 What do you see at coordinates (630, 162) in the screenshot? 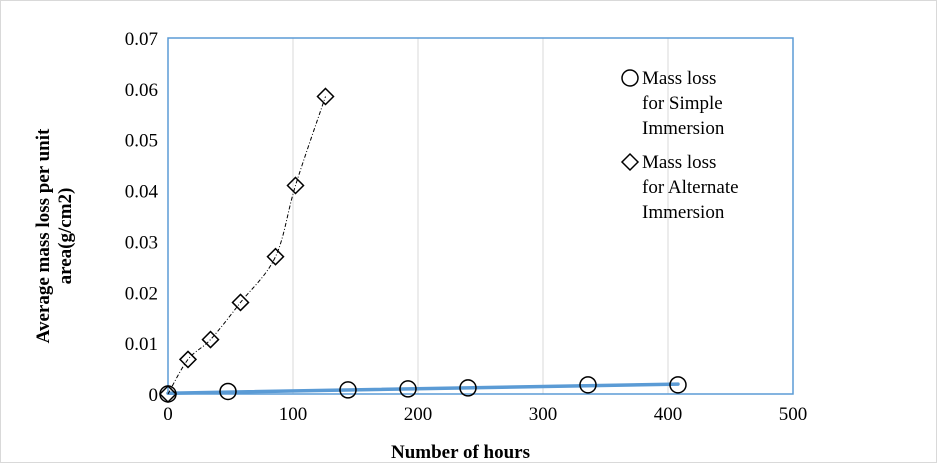
I see `legend-diamond-icon` at bounding box center [630, 162].